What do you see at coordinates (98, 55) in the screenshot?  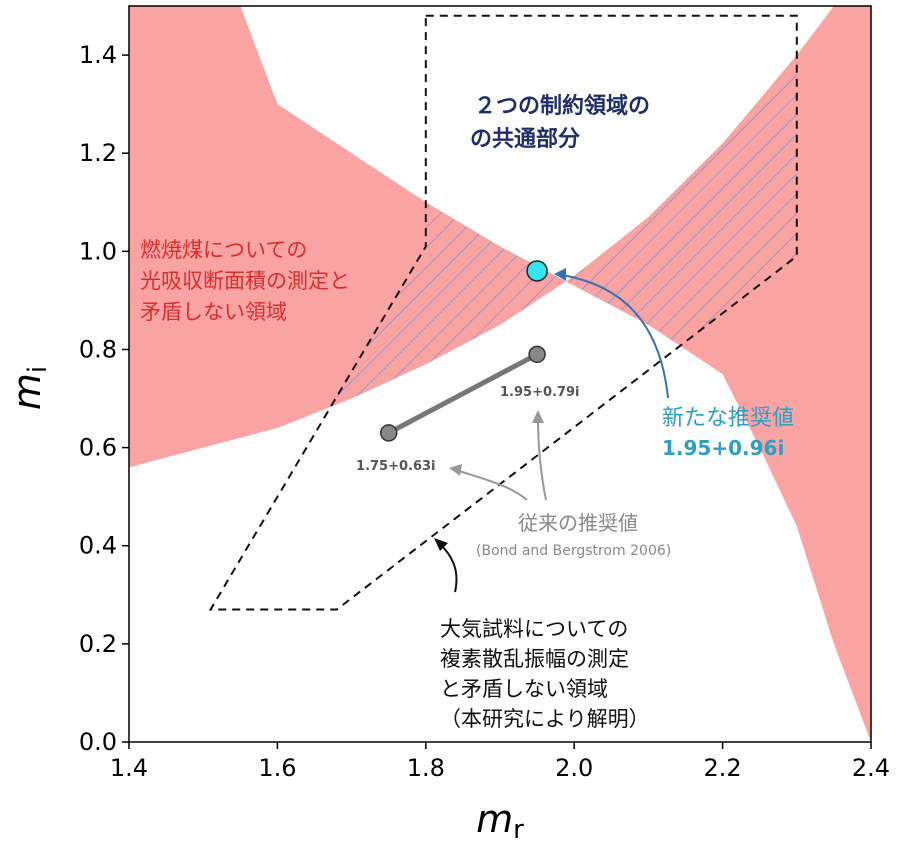 I see `y-tick-label: 1.4` at bounding box center [98, 55].